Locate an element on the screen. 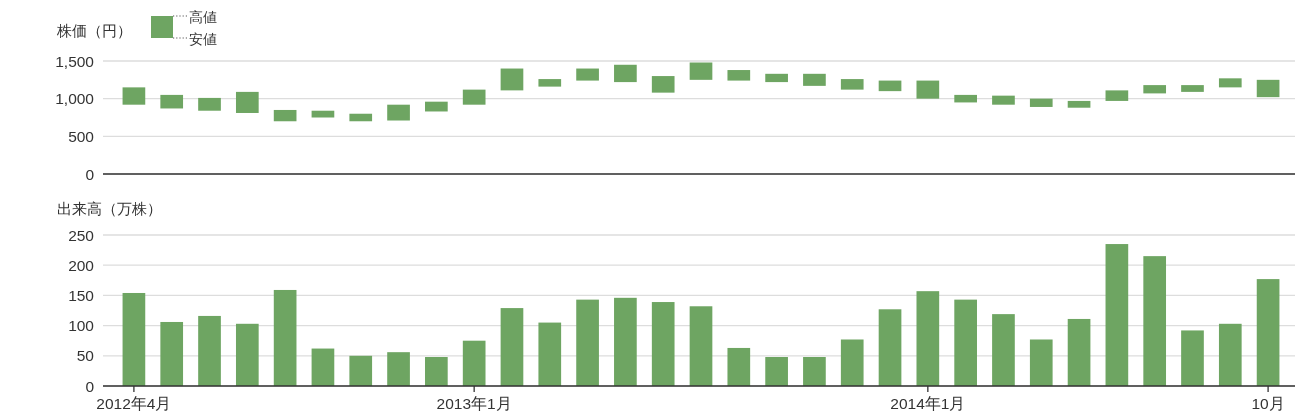 The image size is (1295, 420). x-tick-label: 10月 is located at coordinates (1268, 403).